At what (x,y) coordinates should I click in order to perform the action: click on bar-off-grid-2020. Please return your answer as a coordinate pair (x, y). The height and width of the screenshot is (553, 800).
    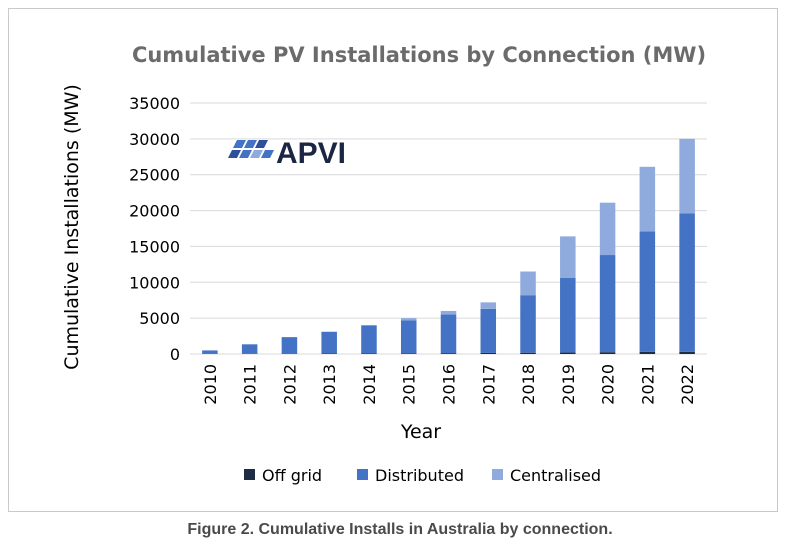
    Looking at the image, I should click on (607, 353).